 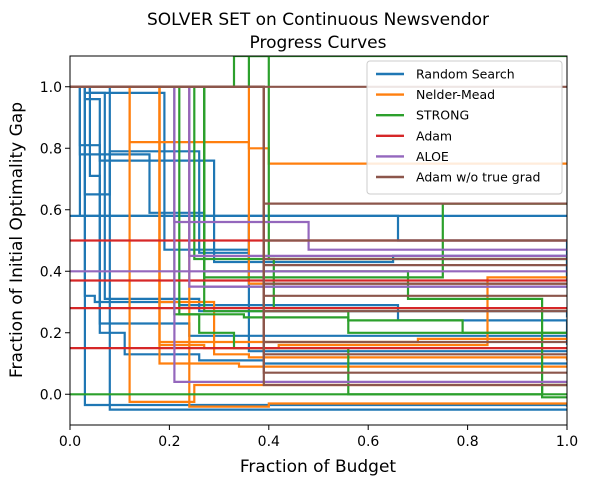 What do you see at coordinates (51, 395) in the screenshot?
I see `y-tick-label: 0.0` at bounding box center [51, 395].